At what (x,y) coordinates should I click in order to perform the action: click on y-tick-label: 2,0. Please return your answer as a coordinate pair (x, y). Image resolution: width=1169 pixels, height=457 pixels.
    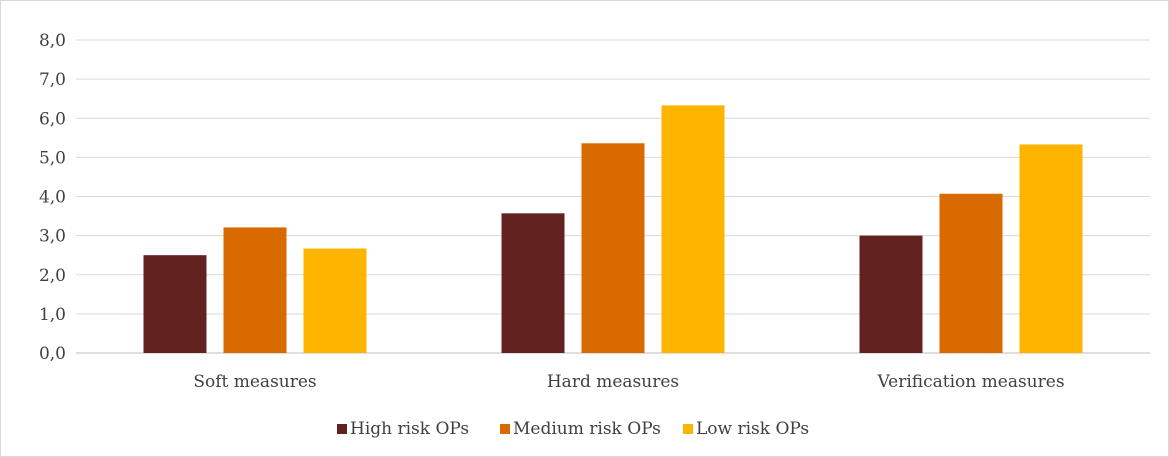
    Looking at the image, I should click on (52, 276).